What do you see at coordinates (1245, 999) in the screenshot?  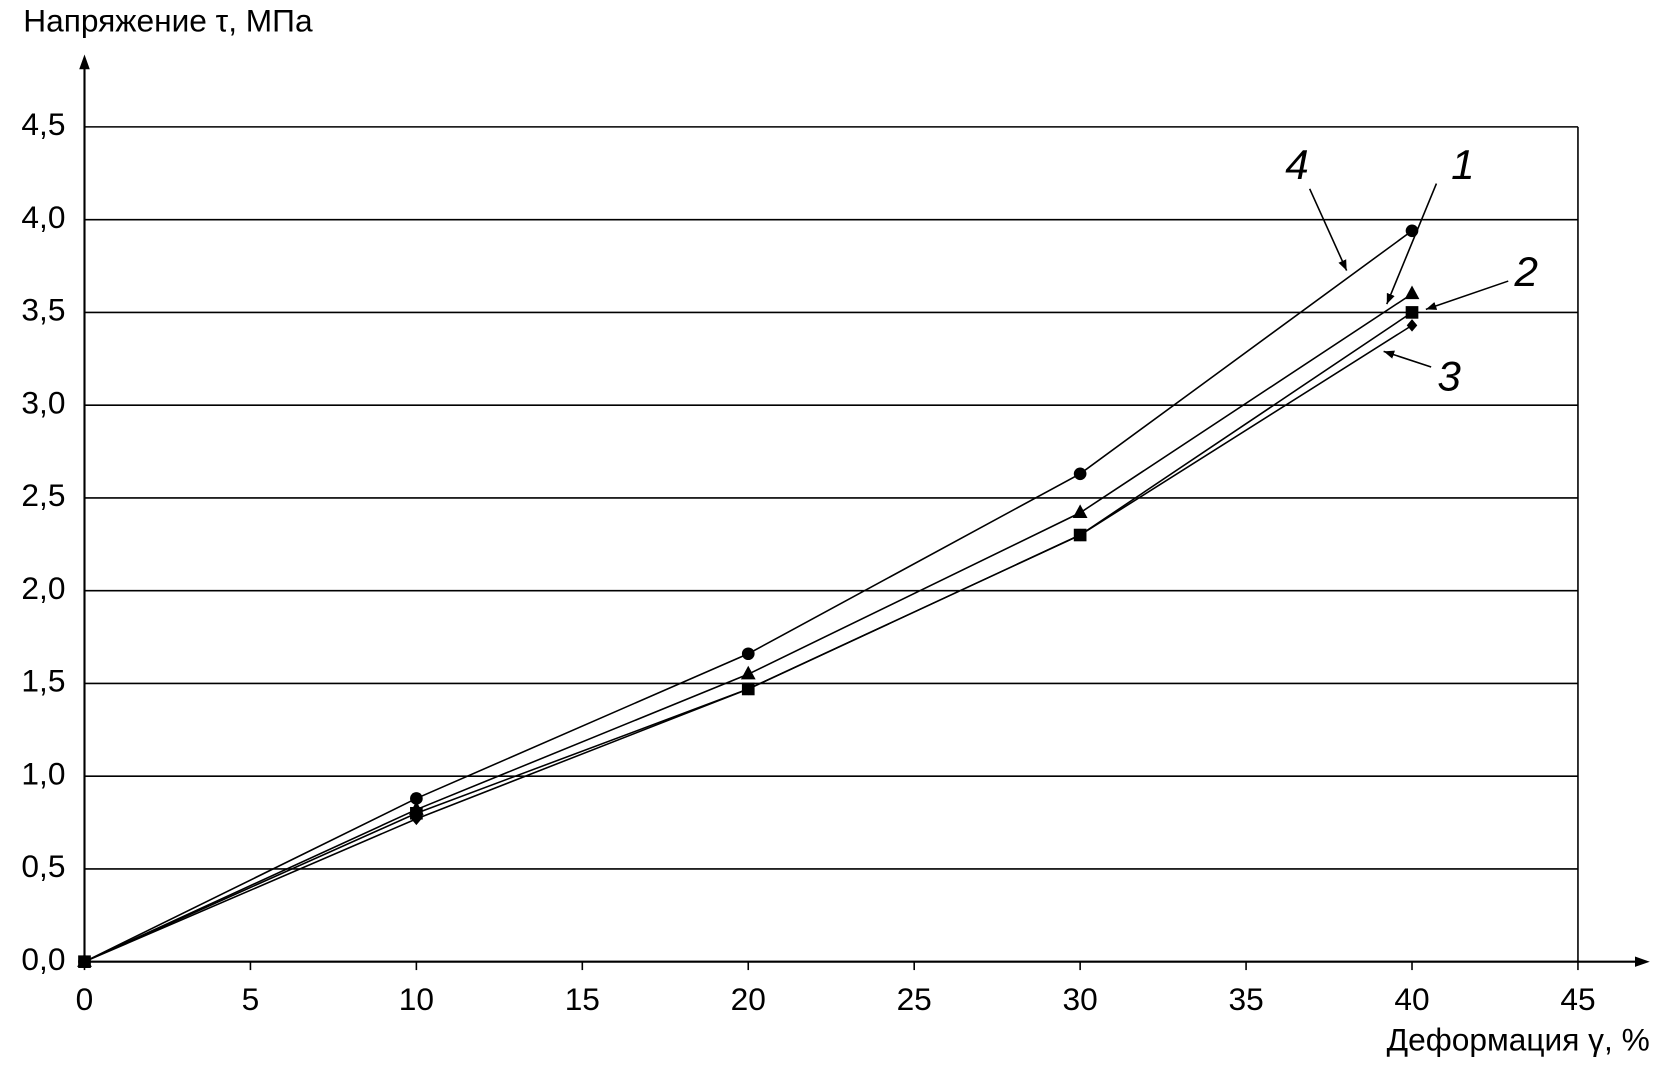 I see `x-tick-label: 35` at bounding box center [1245, 999].